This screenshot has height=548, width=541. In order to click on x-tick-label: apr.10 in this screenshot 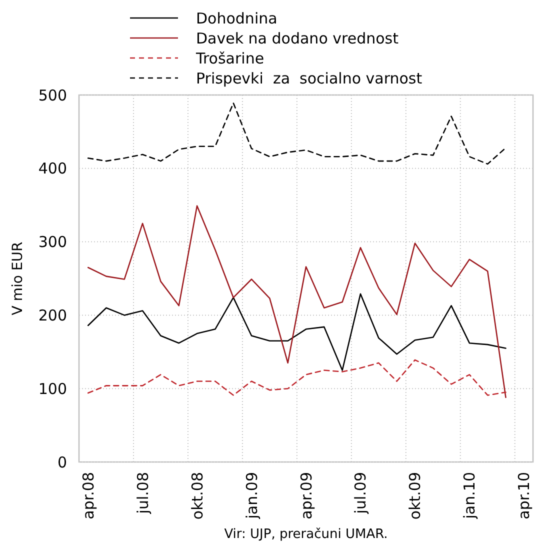, I will do `click(524, 496)`.